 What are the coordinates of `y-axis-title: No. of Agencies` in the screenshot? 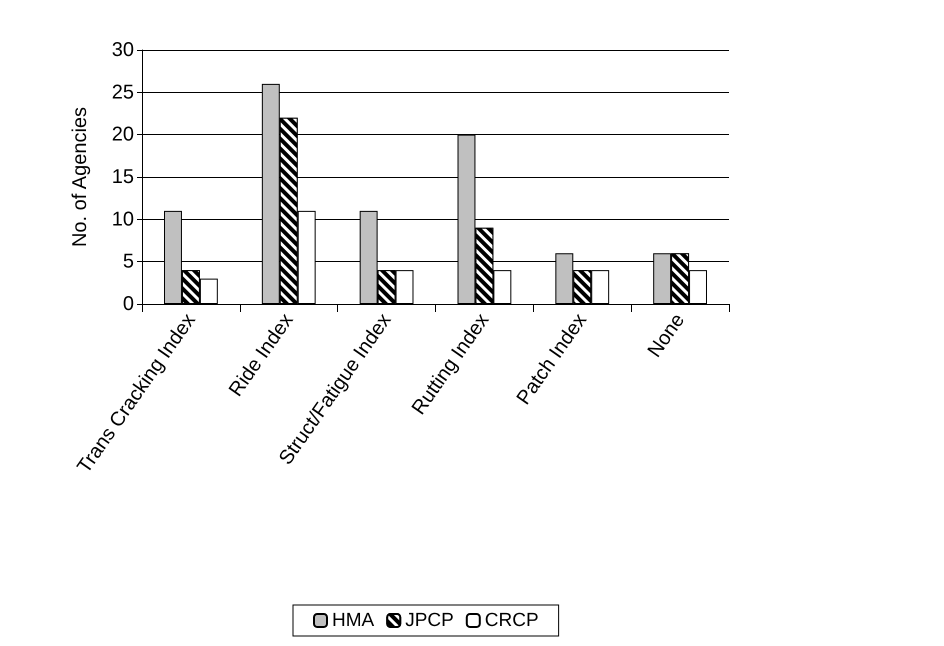 It's located at (80, 177).